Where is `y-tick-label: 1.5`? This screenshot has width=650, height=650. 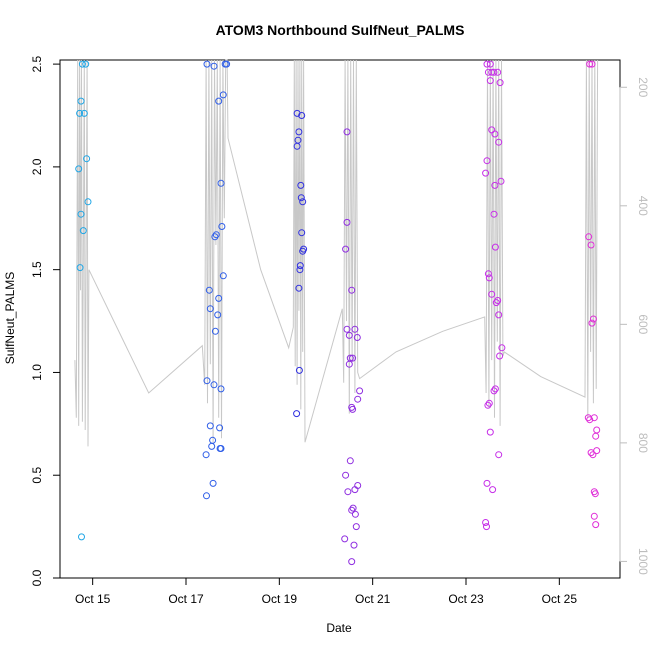 y-tick-label: 1.5 is located at coordinates (37, 269).